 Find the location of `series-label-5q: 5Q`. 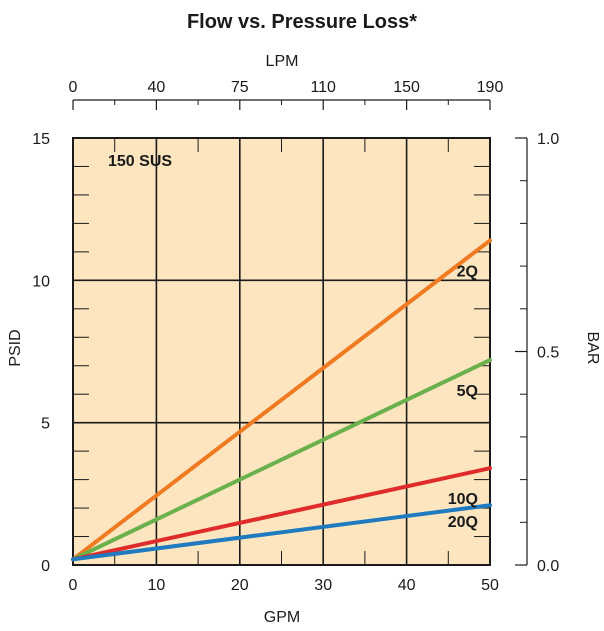

series-label-5q: 5Q is located at coordinates (467, 391).